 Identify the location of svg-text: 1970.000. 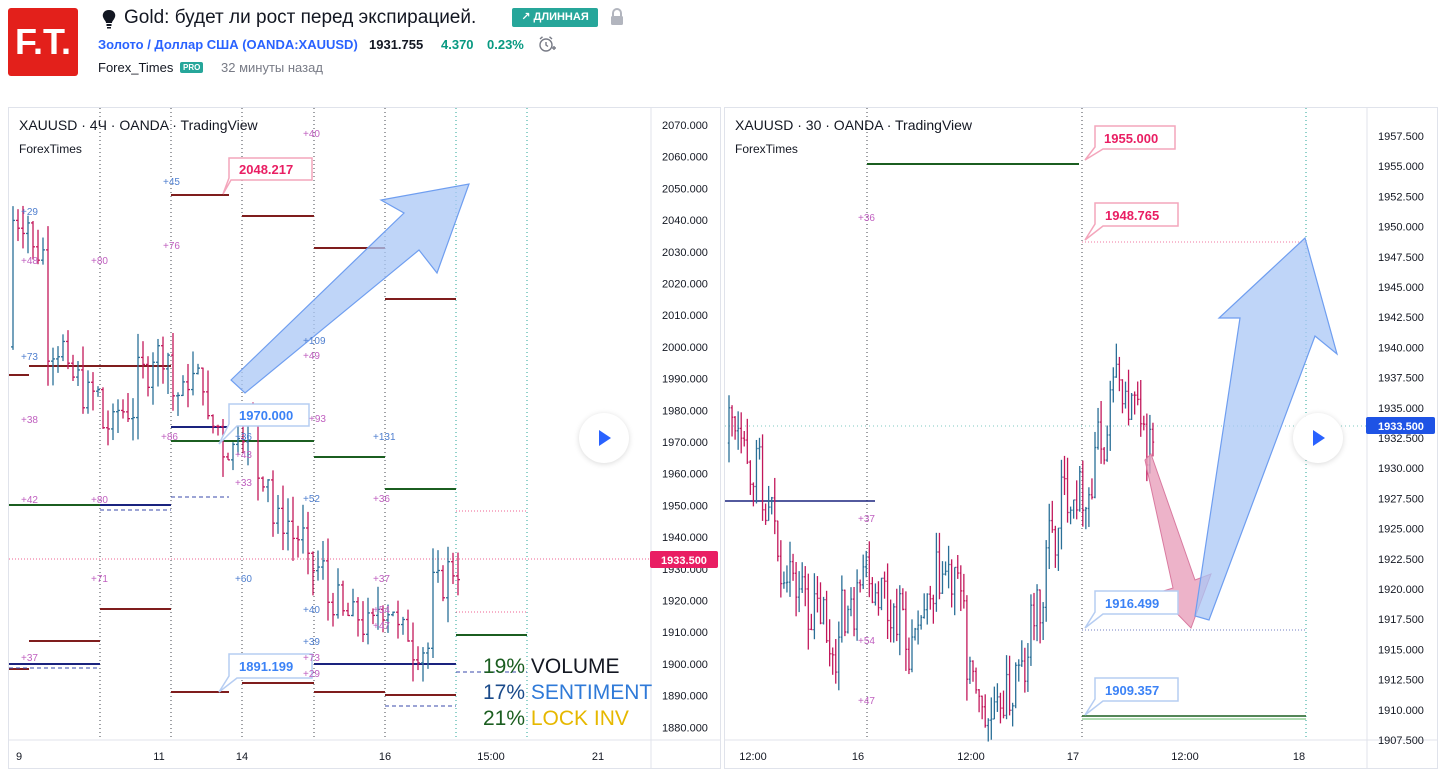
(266, 415).